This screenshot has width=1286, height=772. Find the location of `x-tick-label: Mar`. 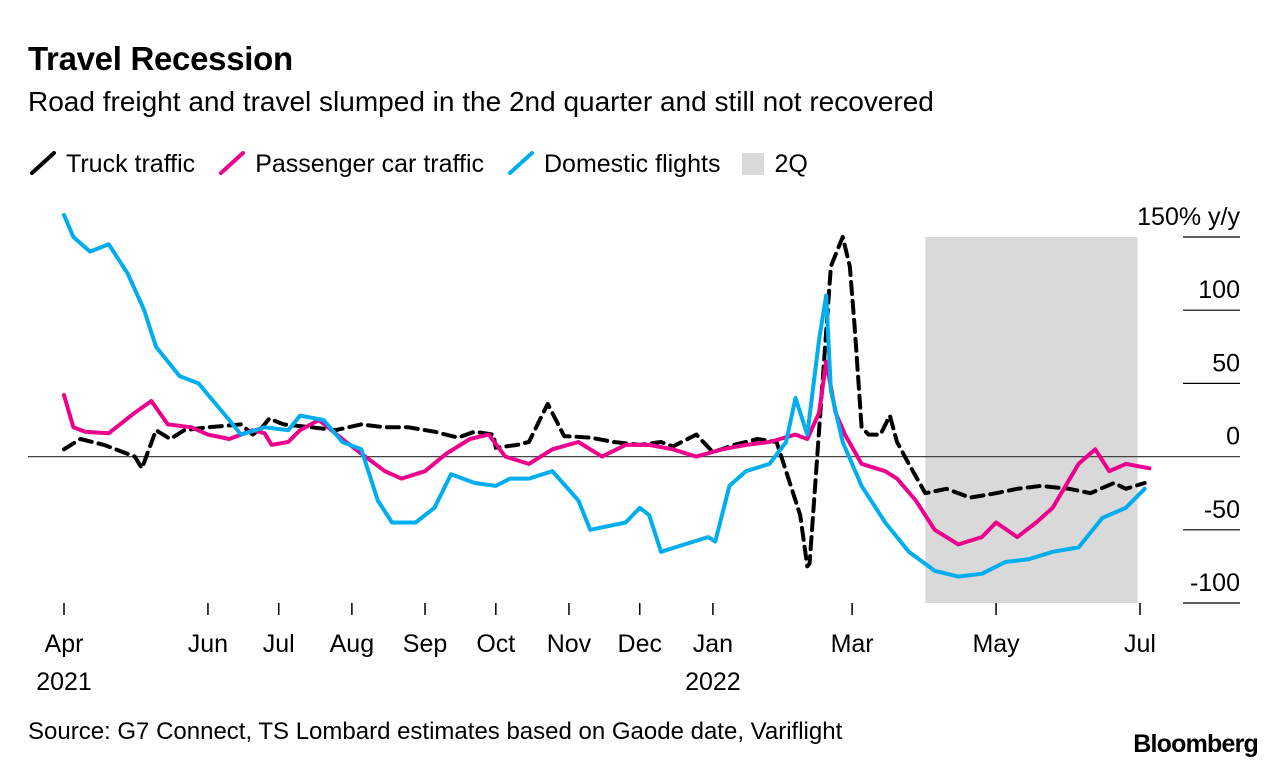

x-tick-label: Mar is located at coordinates (852, 644).